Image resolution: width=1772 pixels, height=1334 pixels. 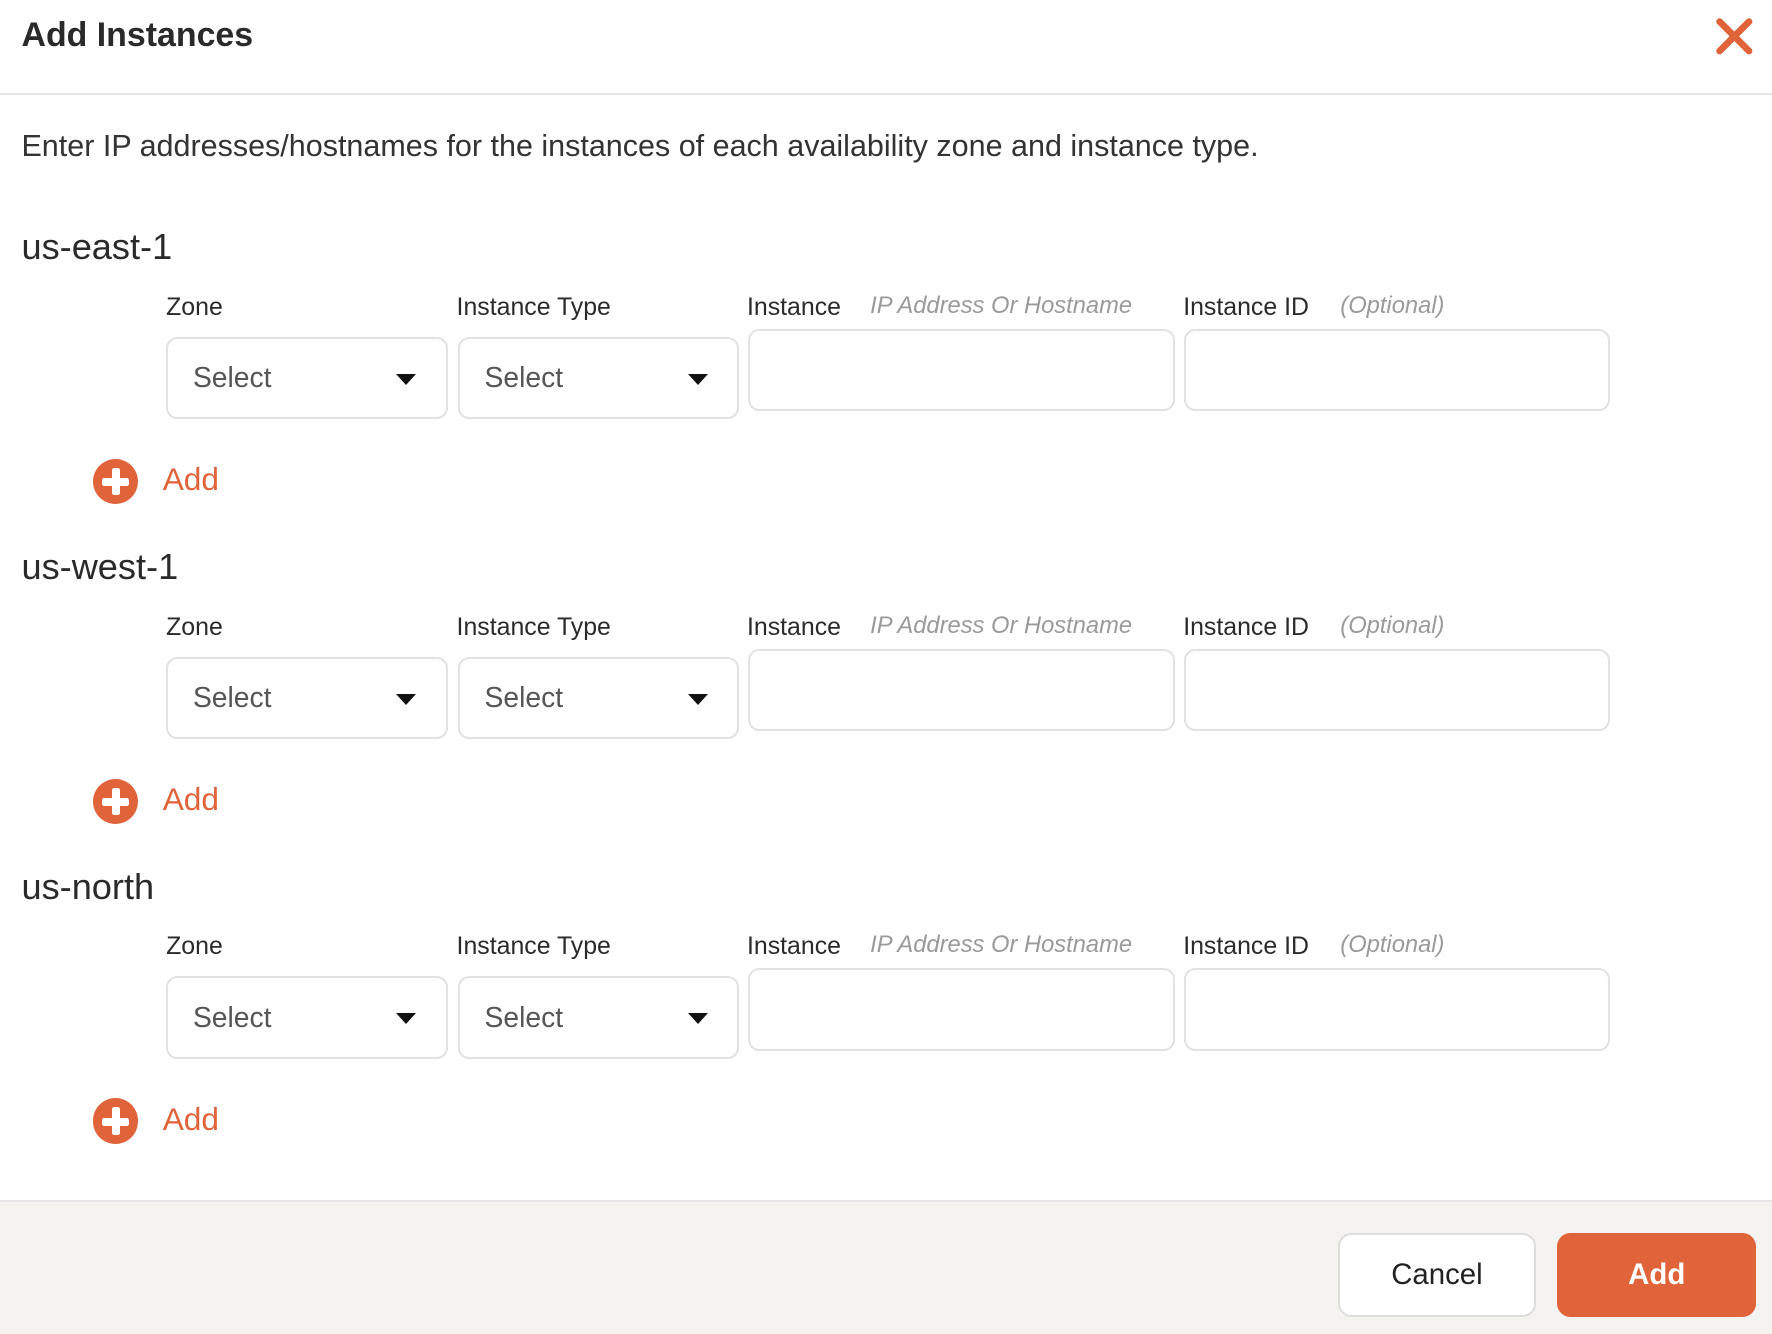 I want to click on region-heading: us-east-1, so click(x=97, y=247).